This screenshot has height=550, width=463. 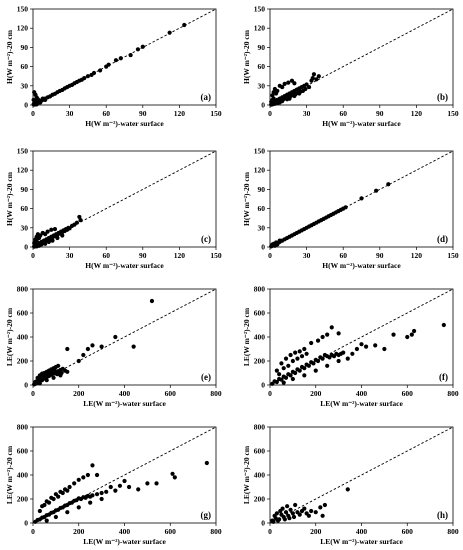 I want to click on x-tick-label: 200, so click(x=316, y=393).